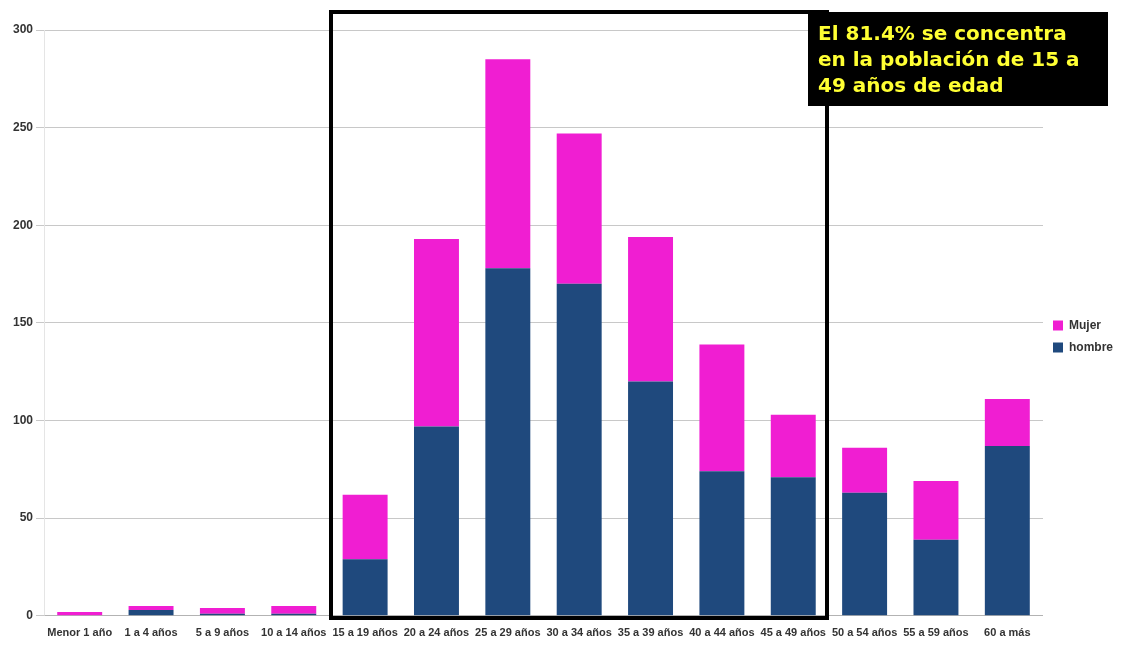 Image resolution: width=1133 pixels, height=648 pixels. What do you see at coordinates (579, 632) in the screenshot?
I see `x-tick-label: 30 a 34 años` at bounding box center [579, 632].